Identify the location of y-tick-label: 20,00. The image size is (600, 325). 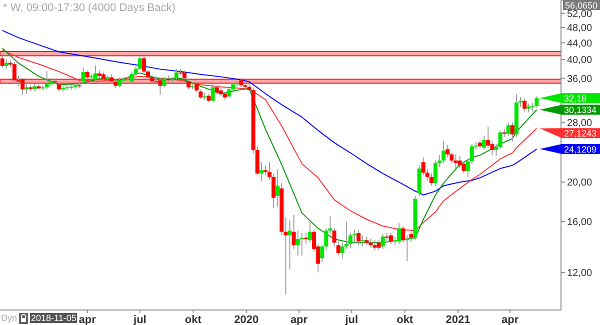
(579, 183).